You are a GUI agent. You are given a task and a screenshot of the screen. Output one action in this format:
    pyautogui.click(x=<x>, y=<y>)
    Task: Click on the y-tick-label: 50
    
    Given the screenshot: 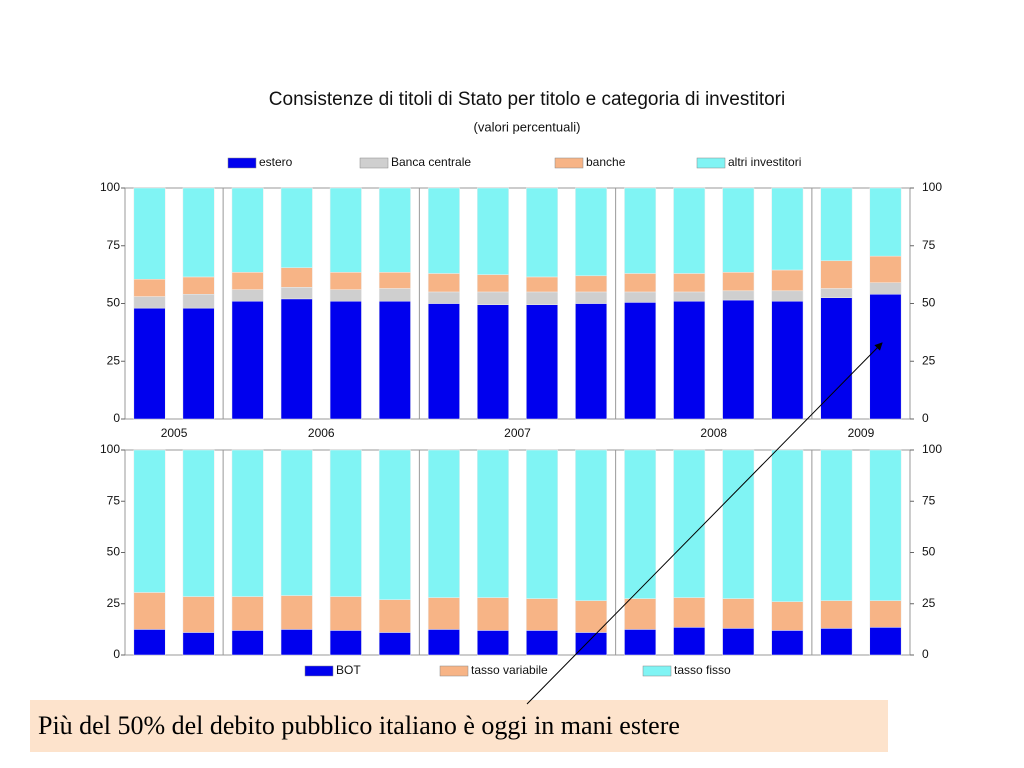 What is the action you would take?
    pyautogui.click(x=114, y=303)
    